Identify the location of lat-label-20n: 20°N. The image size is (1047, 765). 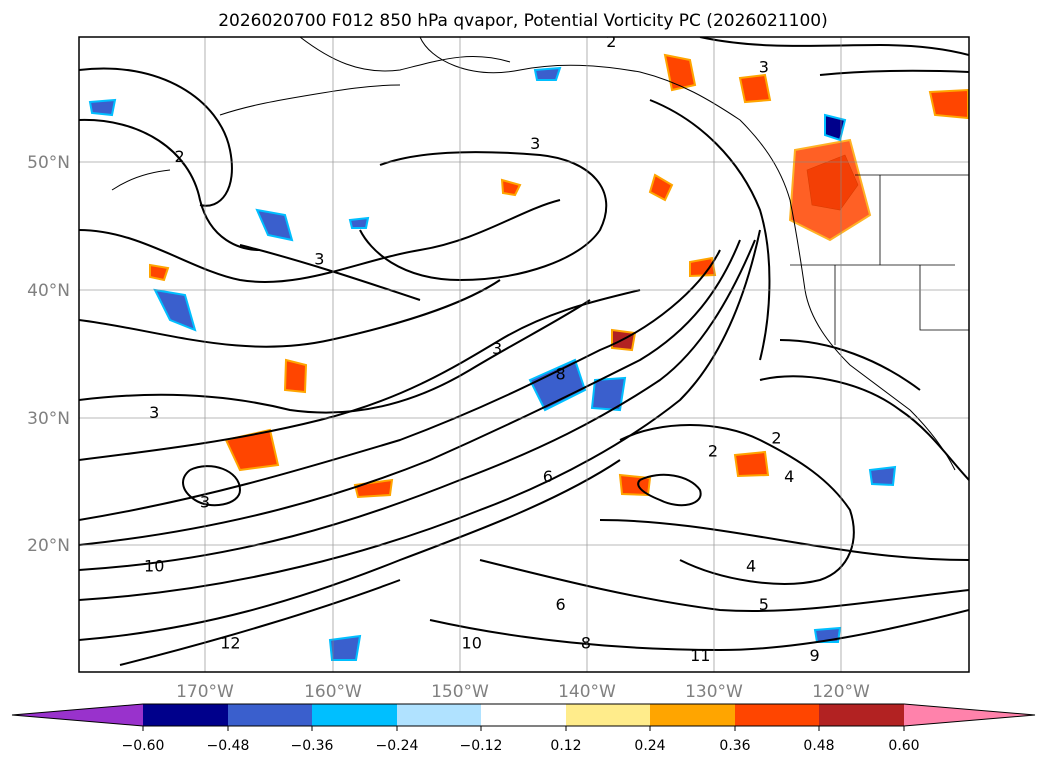
(48, 546).